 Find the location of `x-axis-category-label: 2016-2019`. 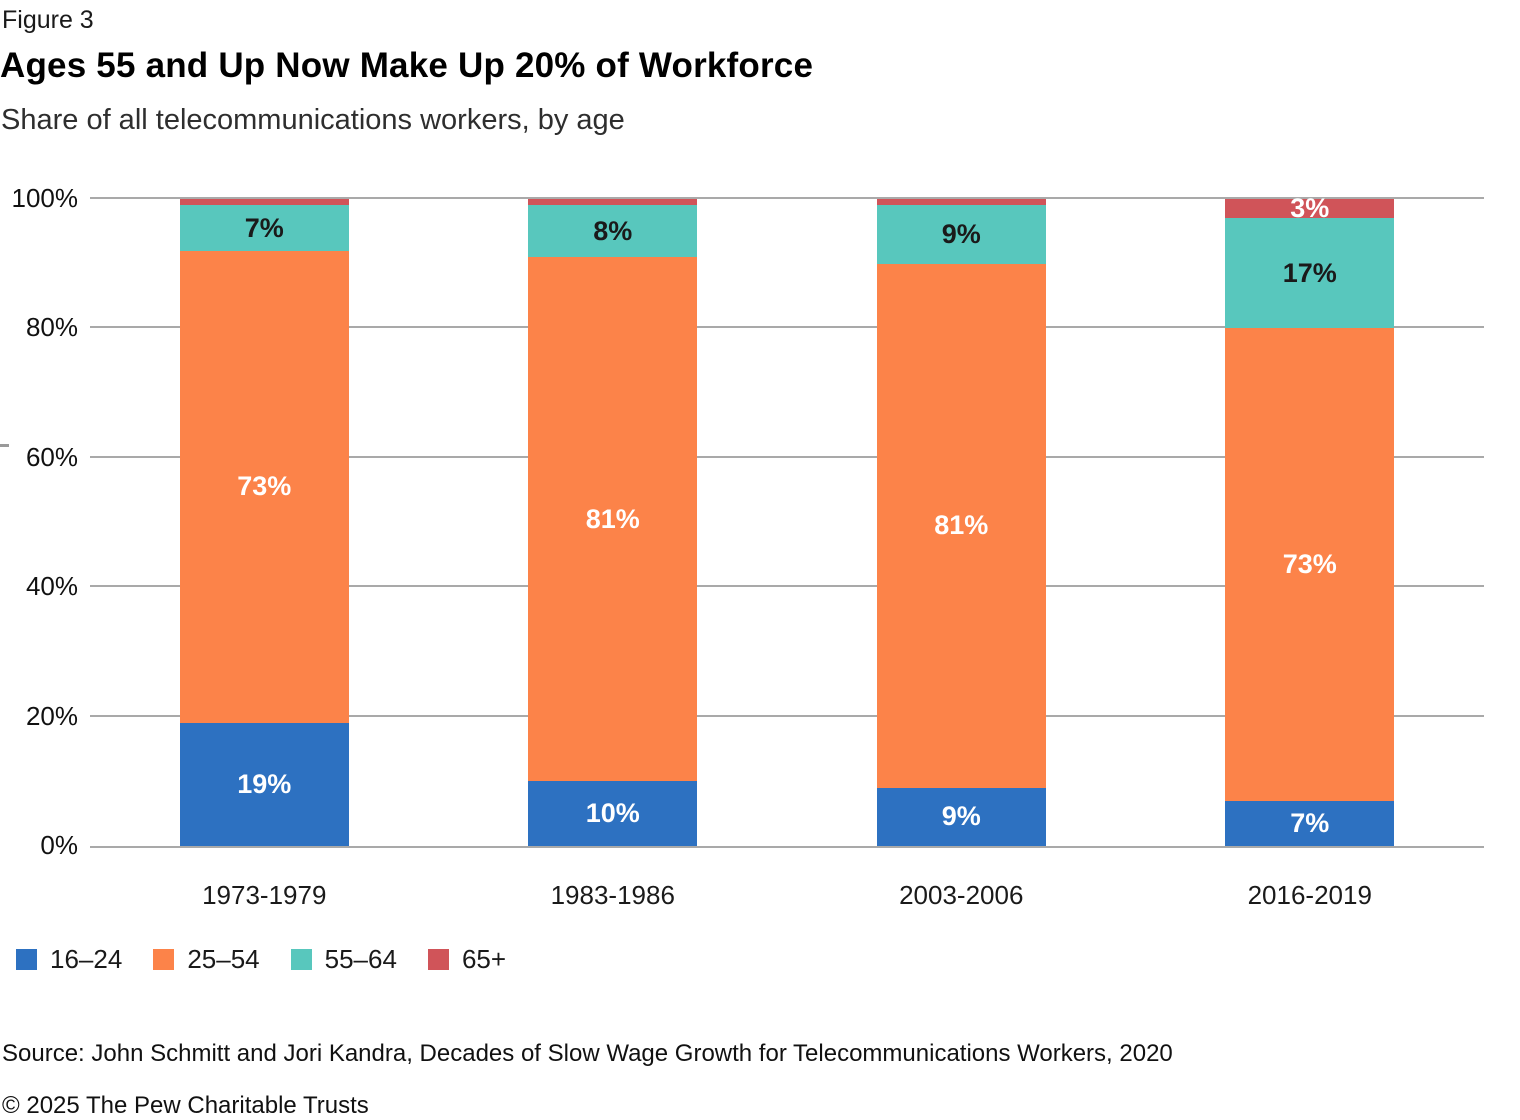

x-axis-category-label: 2016-2019 is located at coordinates (1309, 895).